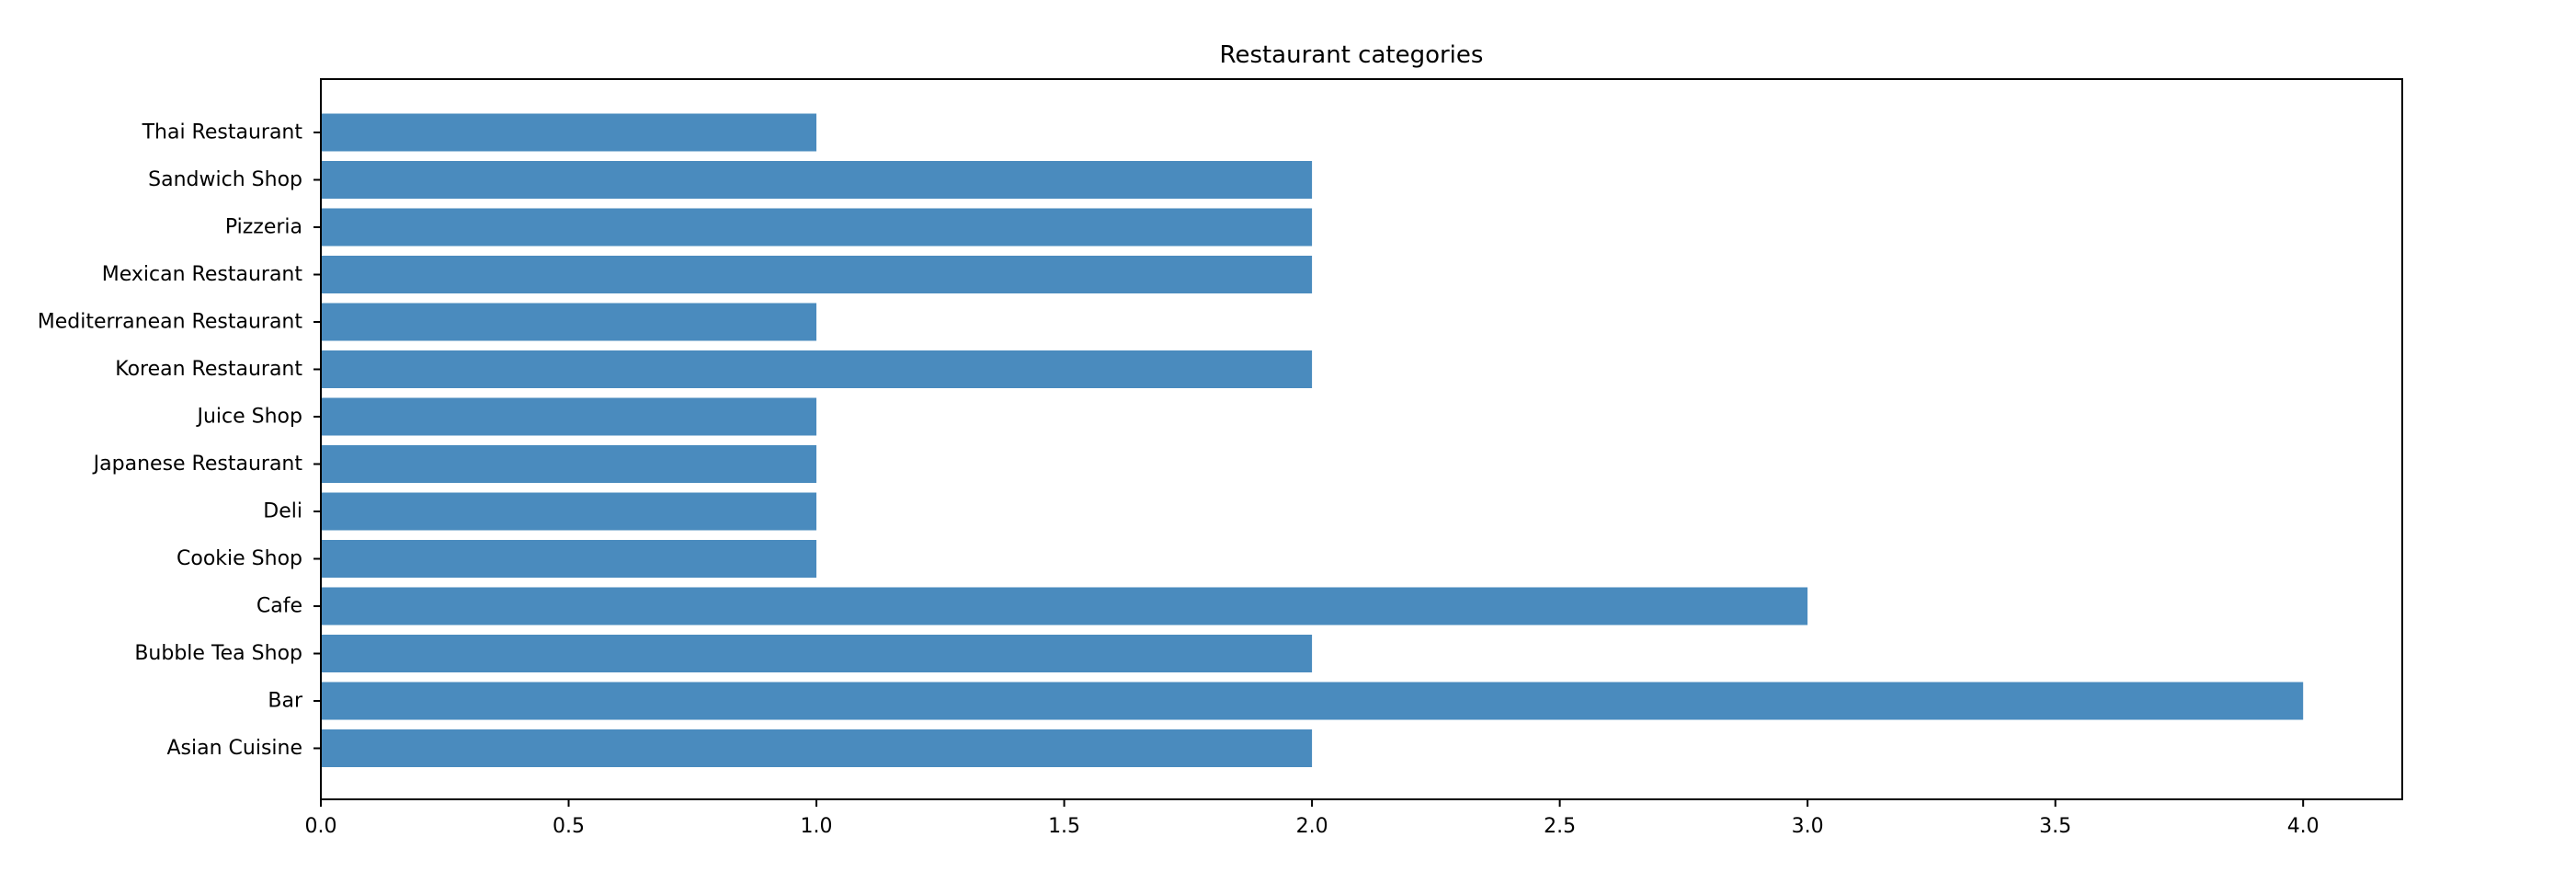 This screenshot has width=2576, height=872. What do you see at coordinates (222, 132) in the screenshot?
I see `y-tick-label: Thai Restaurant` at bounding box center [222, 132].